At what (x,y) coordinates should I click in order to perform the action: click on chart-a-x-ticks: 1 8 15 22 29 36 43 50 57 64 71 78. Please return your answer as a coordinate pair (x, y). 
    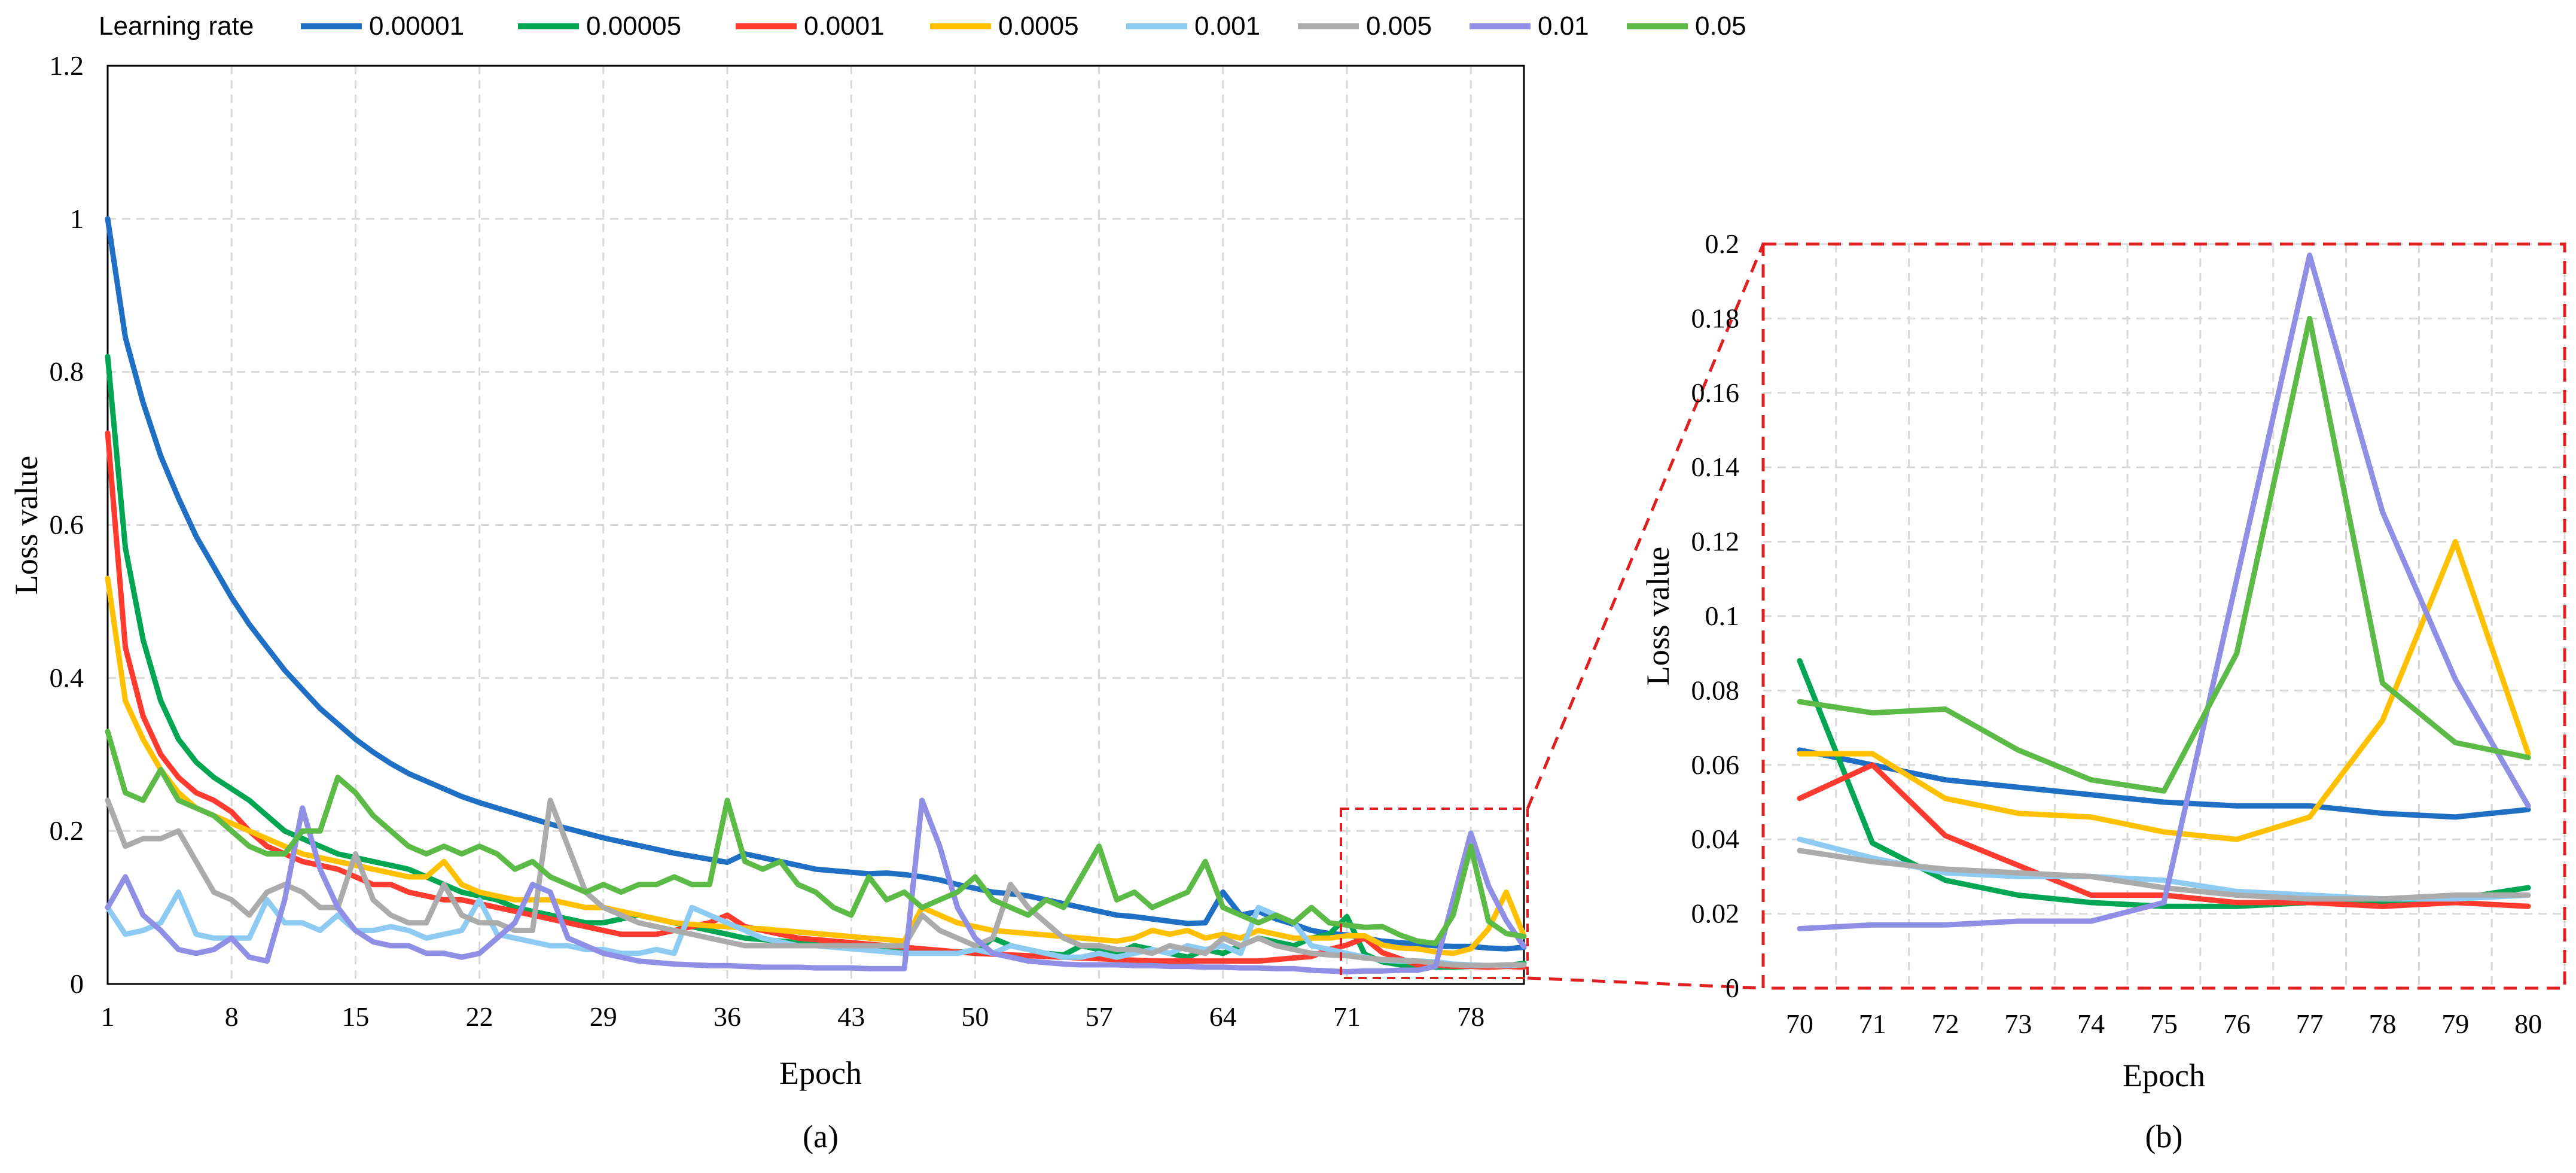
    Looking at the image, I should click on (793, 1016).